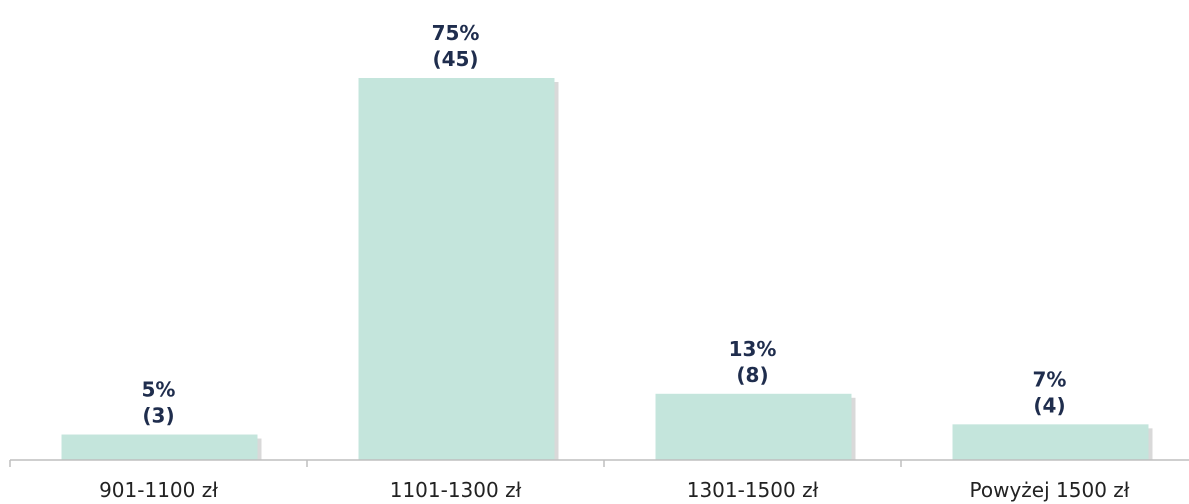 This screenshot has height=504, width=1189. What do you see at coordinates (753, 490) in the screenshot?
I see `x-tick-label: 1301-1500 zł` at bounding box center [753, 490].